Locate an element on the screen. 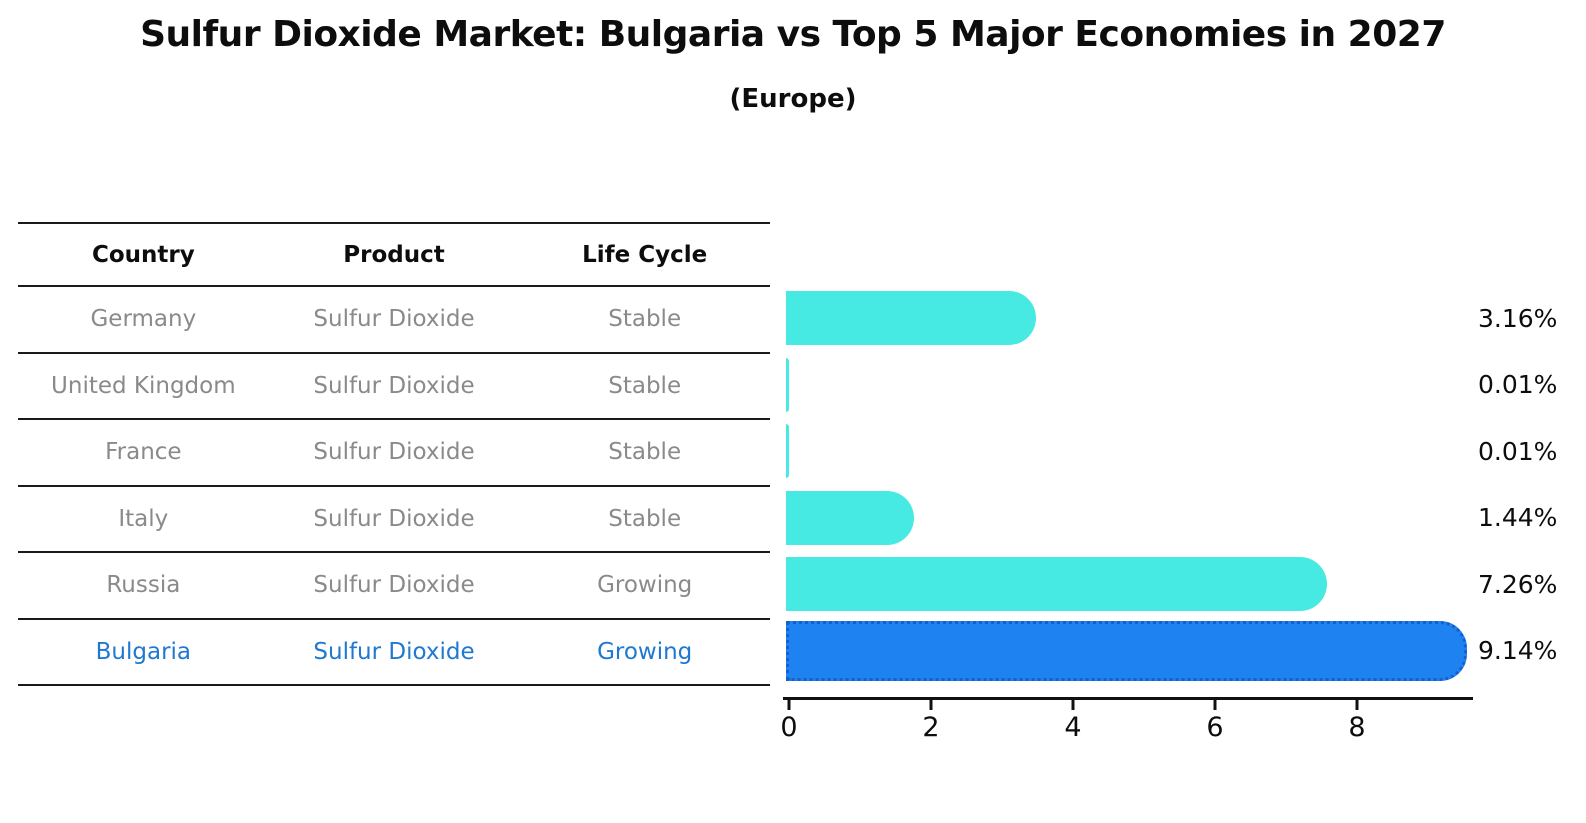  table-row-germany: Germany Sulfur Dioxide Stable is located at coordinates (394, 320).